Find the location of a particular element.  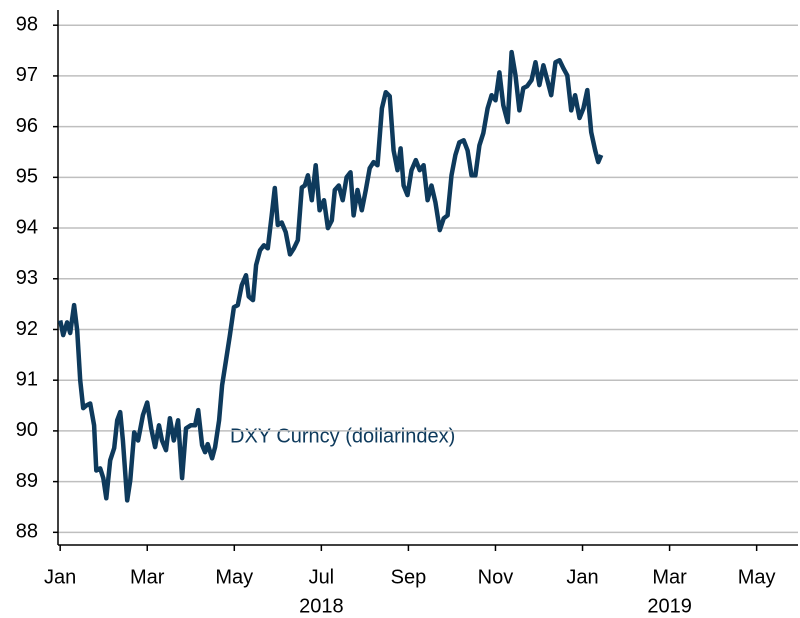

x-tick-label: Nov is located at coordinates (496, 577).